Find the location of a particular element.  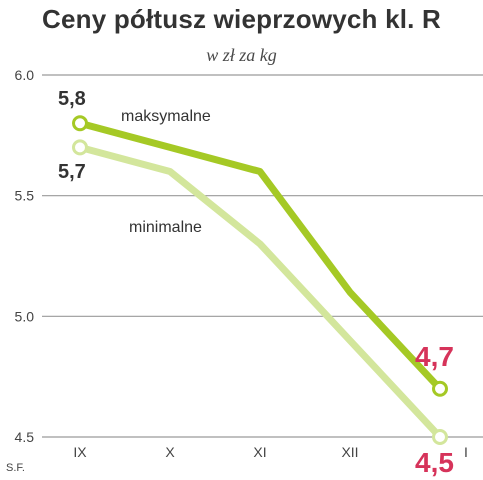

y-tick-label: 5.0 is located at coordinates (25, 316).